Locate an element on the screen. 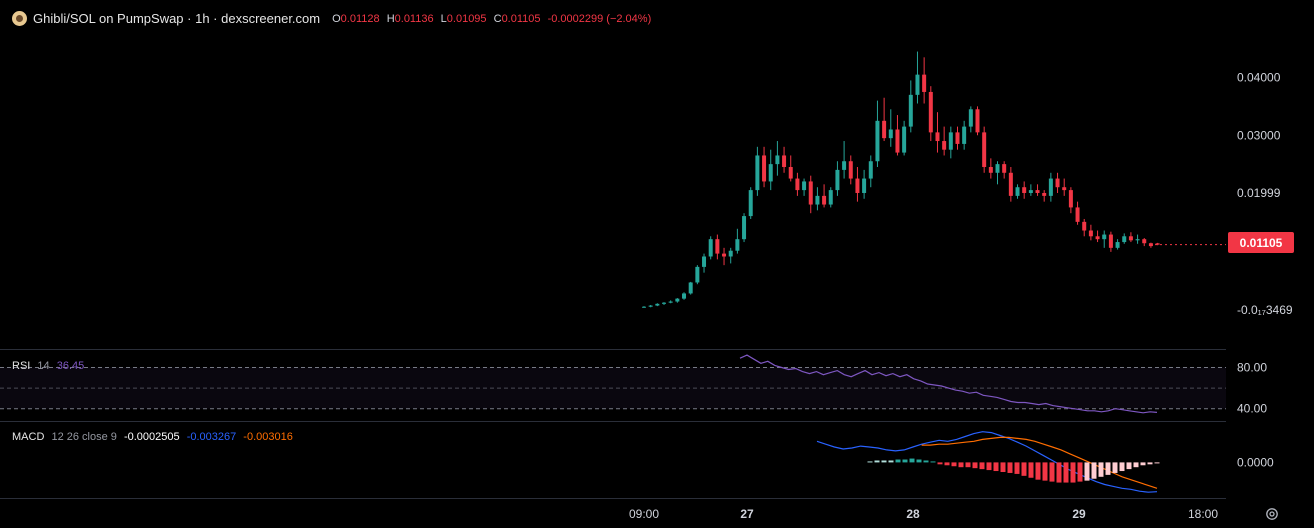  token-logo-icon is located at coordinates (19, 18).